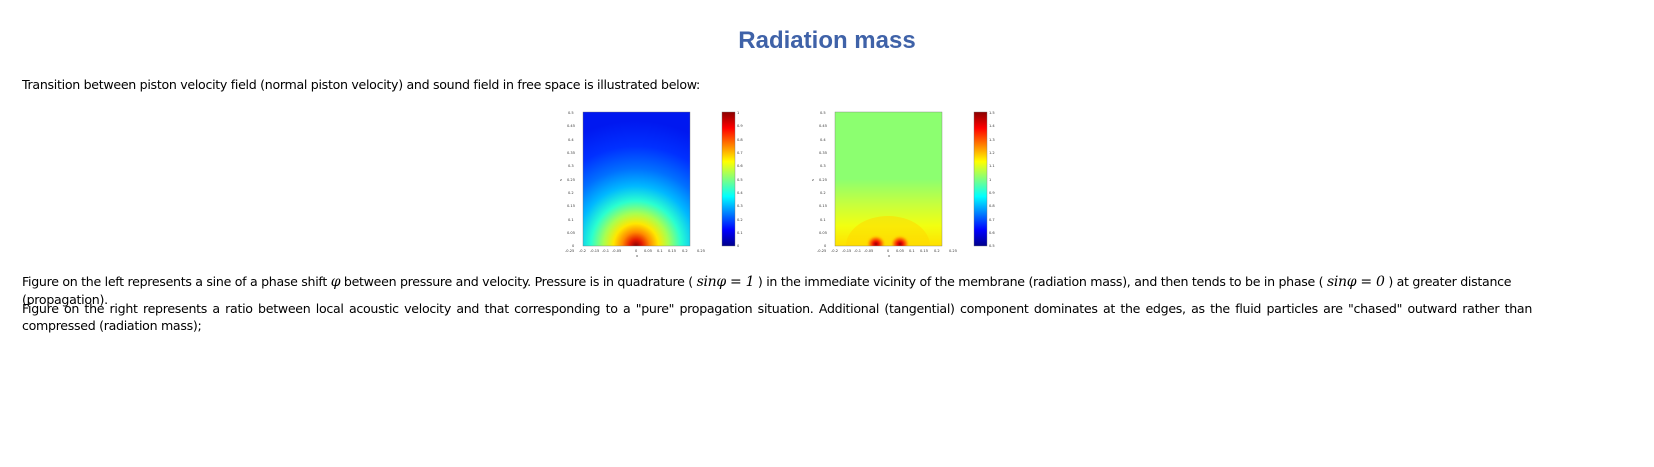 The image size is (1654, 467). What do you see at coordinates (992, 113) in the screenshot?
I see `colorbar-tick: 1.5` at bounding box center [992, 113].